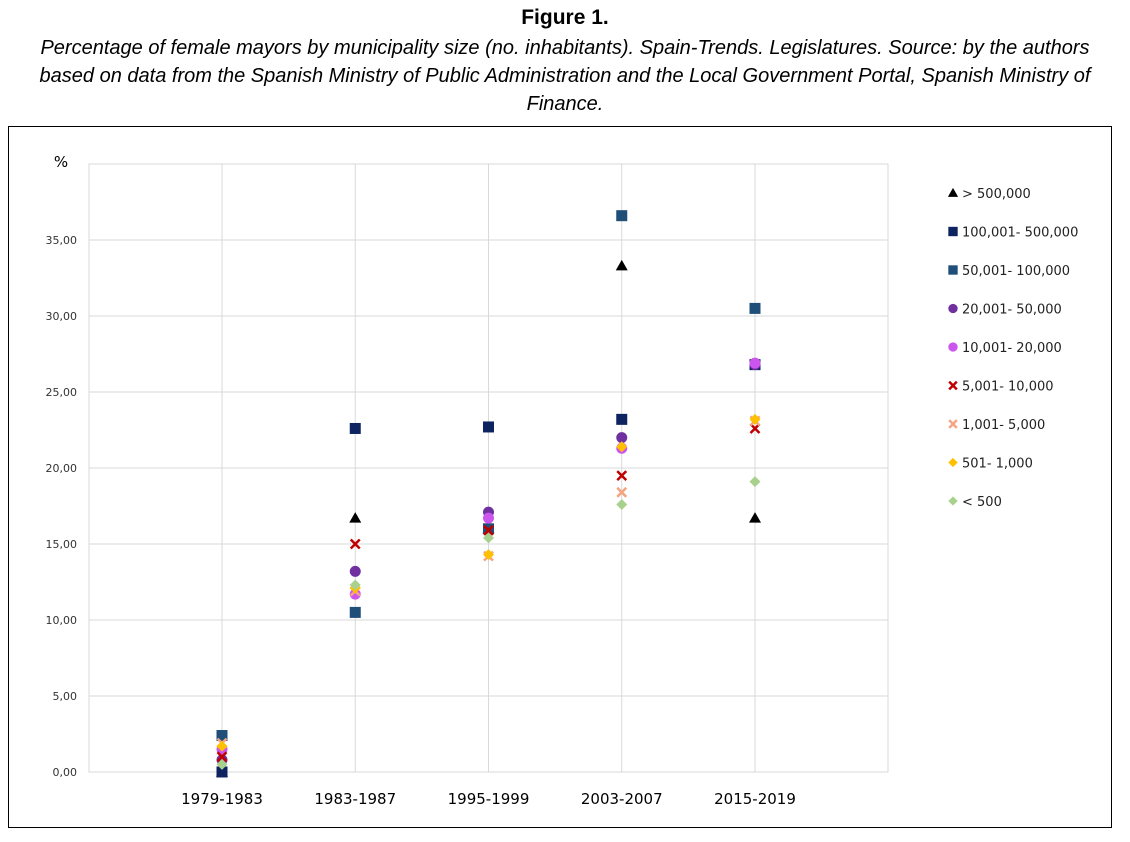  I want to click on legend-label: 1,001- 5,000, so click(1003, 425).